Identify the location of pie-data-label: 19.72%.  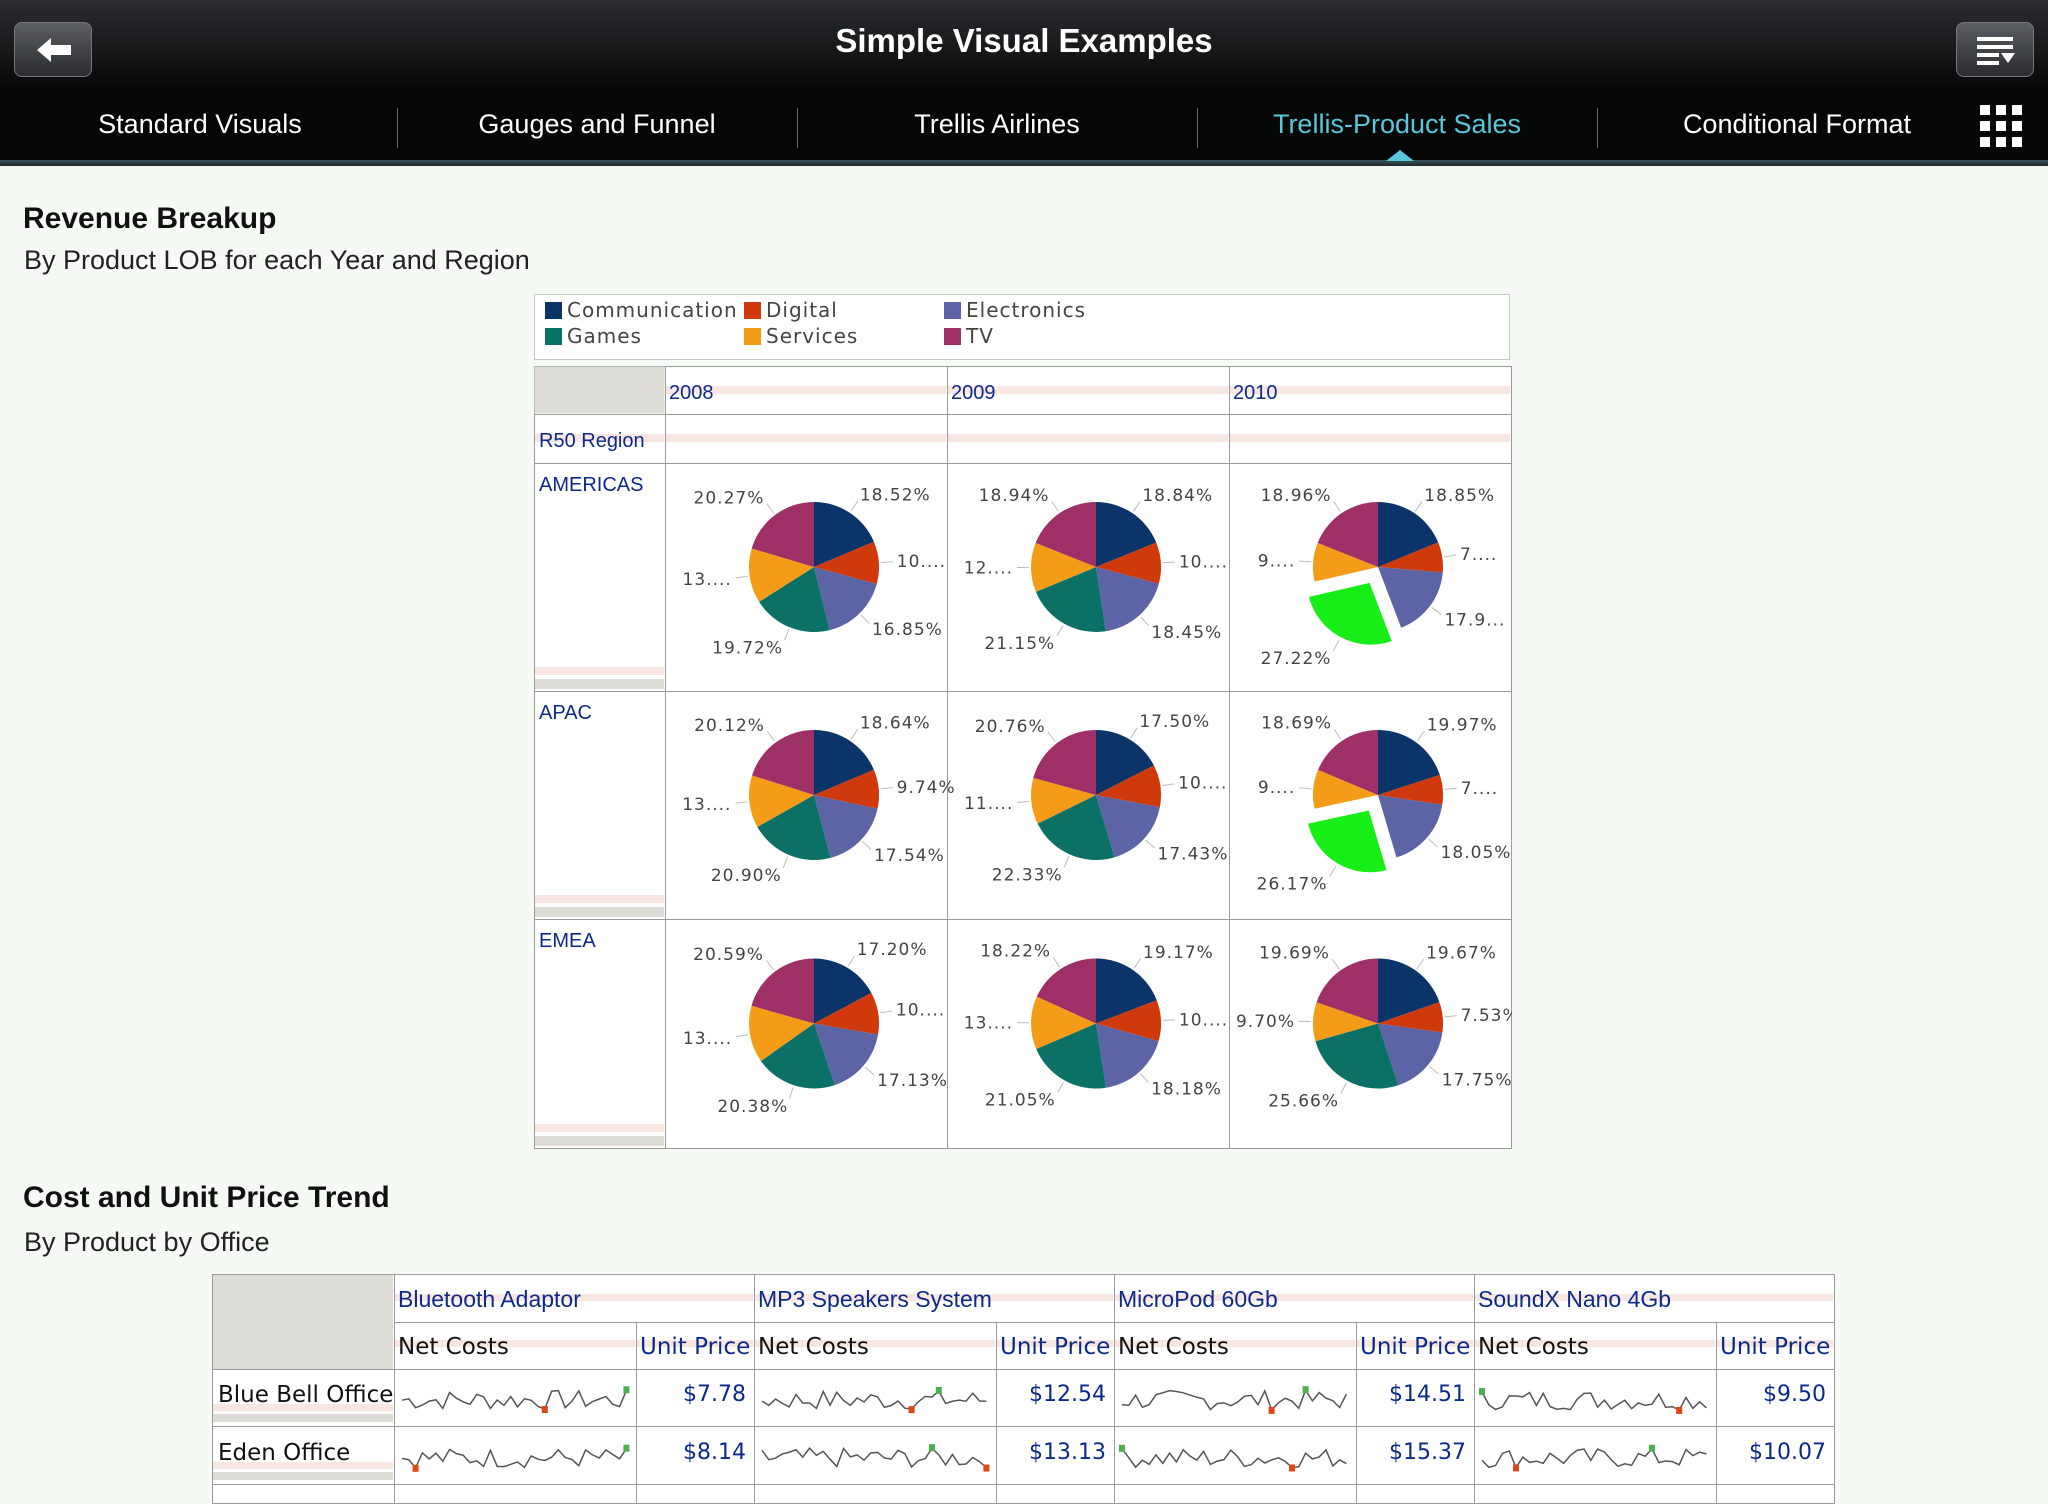
(747, 649).